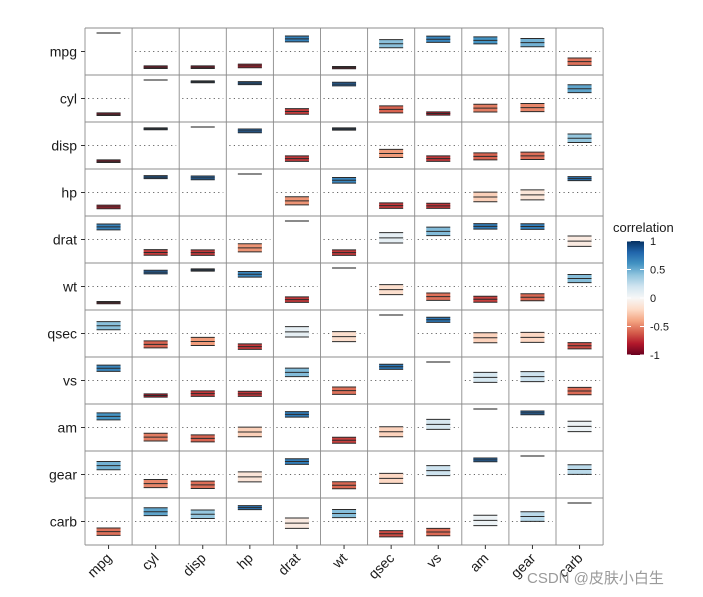 The image size is (703, 597). Describe the element at coordinates (156, 514) in the screenshot. I see `cell-carb-cyl` at that location.